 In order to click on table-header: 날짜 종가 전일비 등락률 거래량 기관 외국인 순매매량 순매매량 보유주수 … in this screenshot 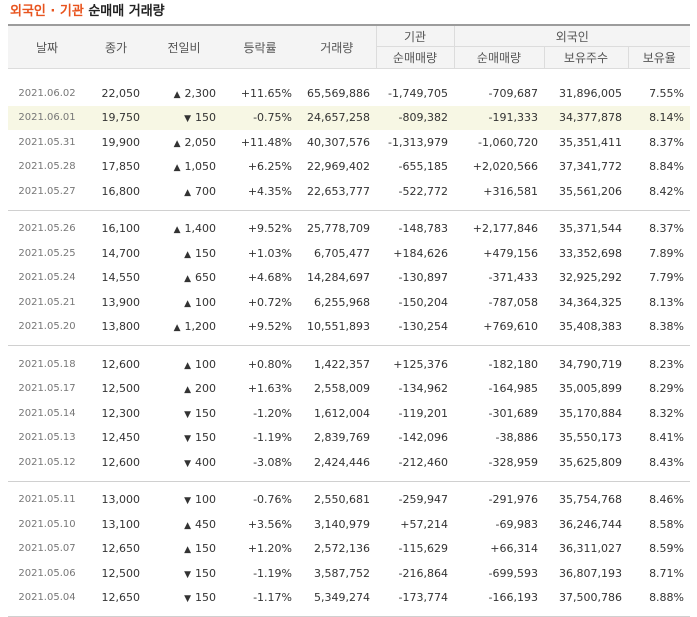, I will do `click(349, 46)`.